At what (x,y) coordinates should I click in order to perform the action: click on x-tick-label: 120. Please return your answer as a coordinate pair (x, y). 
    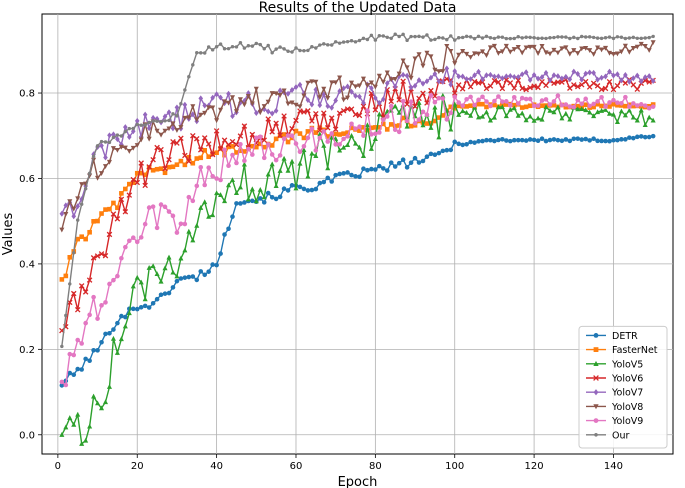
    Looking at the image, I should click on (534, 466).